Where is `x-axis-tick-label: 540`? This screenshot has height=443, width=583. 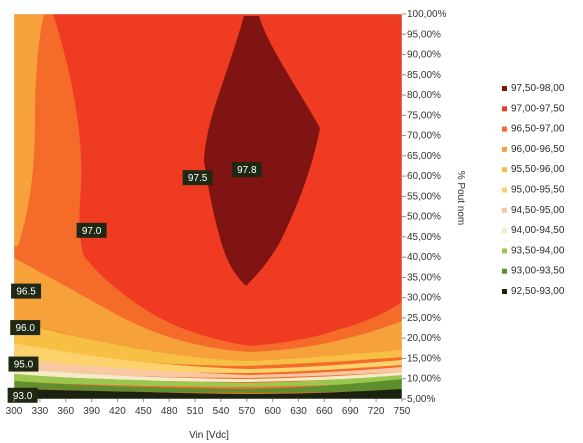
x-axis-tick-label: 540 is located at coordinates (221, 411).